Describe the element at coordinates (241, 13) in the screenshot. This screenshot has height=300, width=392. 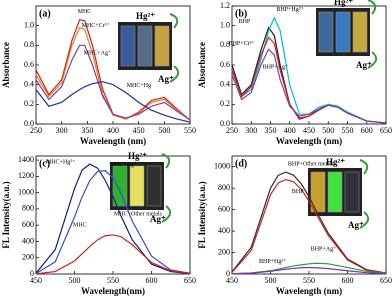
I see `panel-label: (b)` at that location.